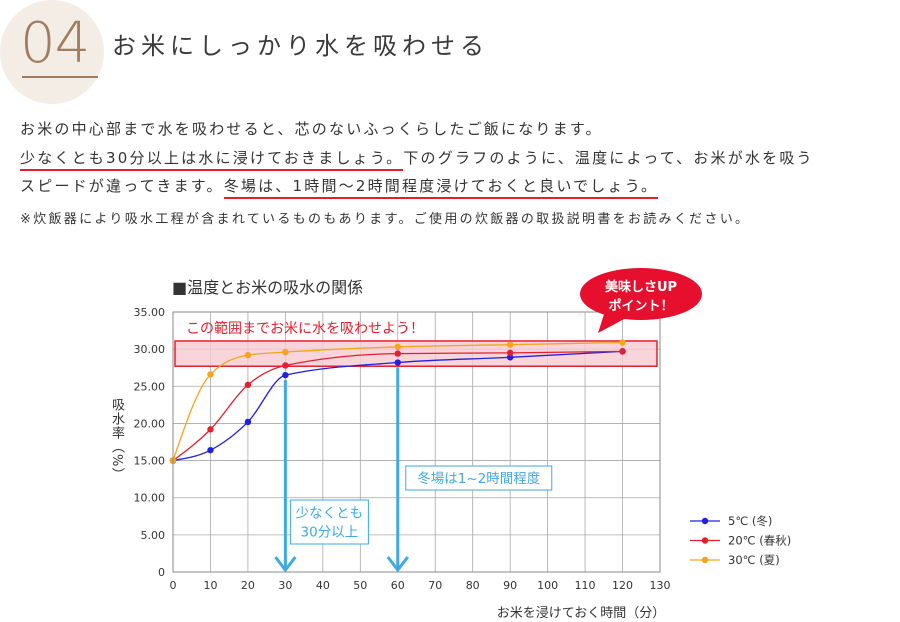  Describe the element at coordinates (267, 287) in the screenshot. I see `chart-title: ■温度とお米の吸水の関係` at that location.